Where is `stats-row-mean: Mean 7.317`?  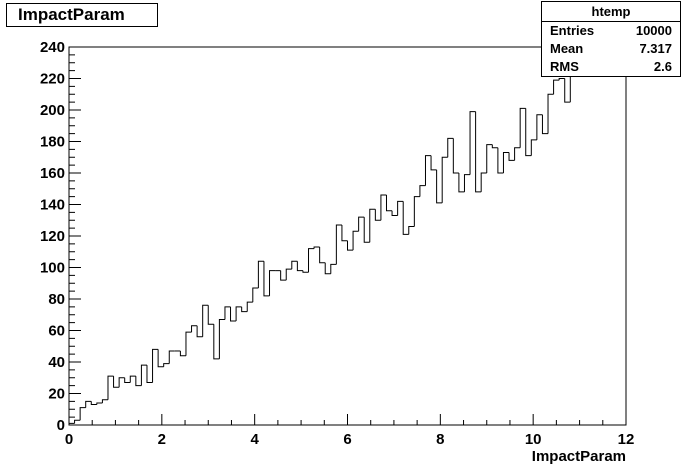
stats-row-mean: Mean 7.317 is located at coordinates (611, 49).